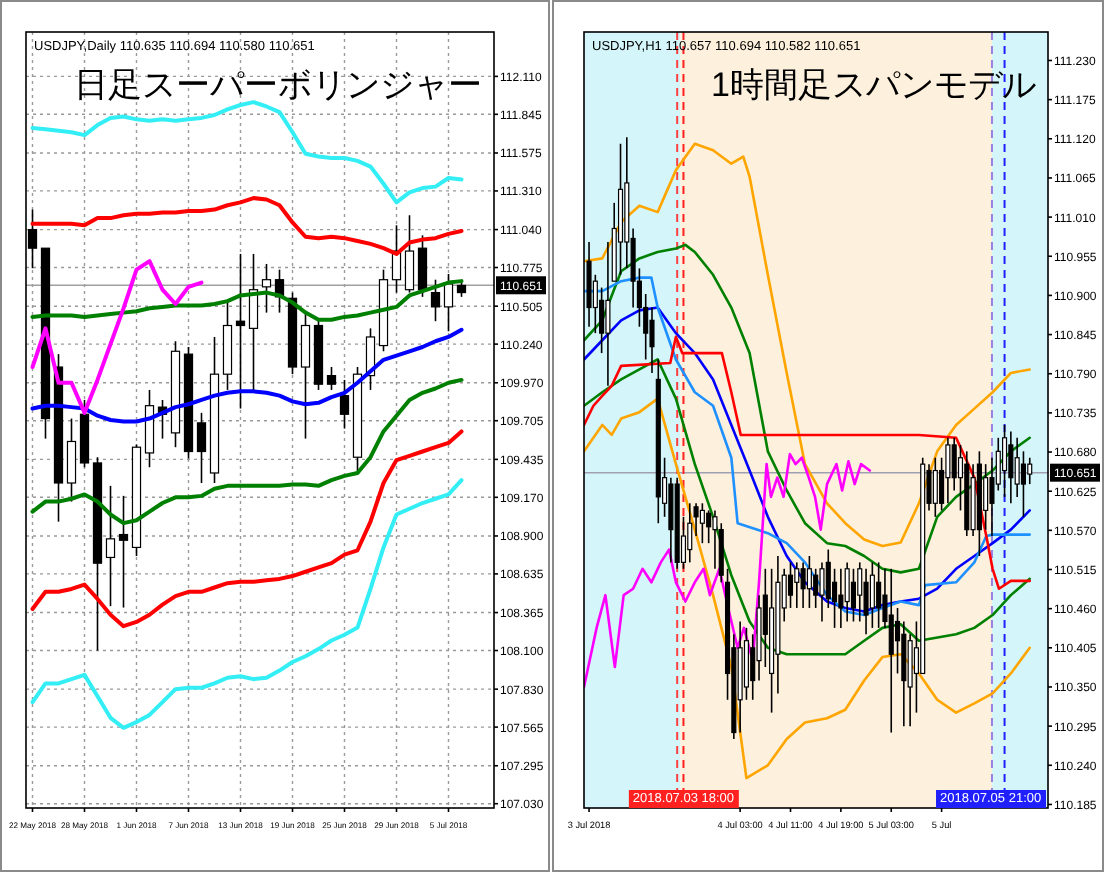 The height and width of the screenshot is (872, 1104). What do you see at coordinates (873, 85) in the screenshot?
I see `text: 1時間足スパンモデル` at bounding box center [873, 85].